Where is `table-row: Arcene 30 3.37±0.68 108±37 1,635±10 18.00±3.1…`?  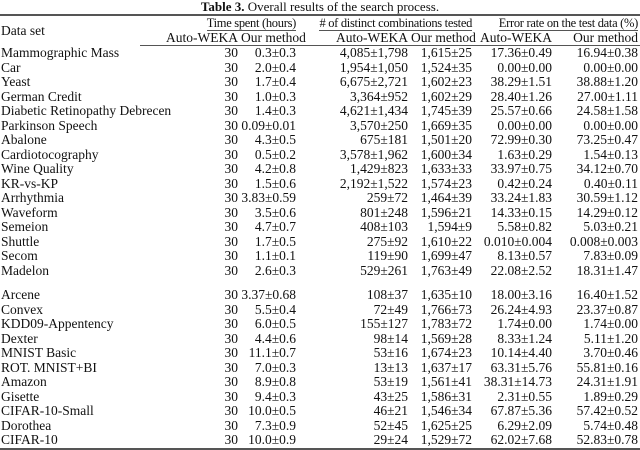
table-row: Arcene 30 3.37±0.68 108±37 1,635±10 18.00±3.1… is located at coordinates (320, 295).